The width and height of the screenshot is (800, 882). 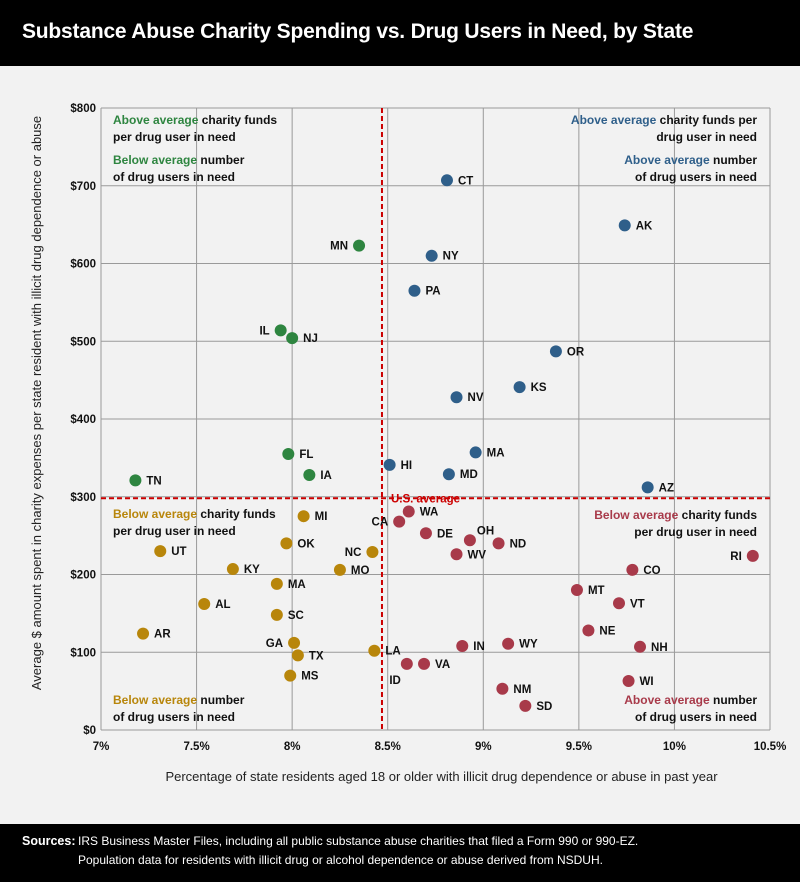 I want to click on data-label-nv: NV, so click(x=476, y=398).